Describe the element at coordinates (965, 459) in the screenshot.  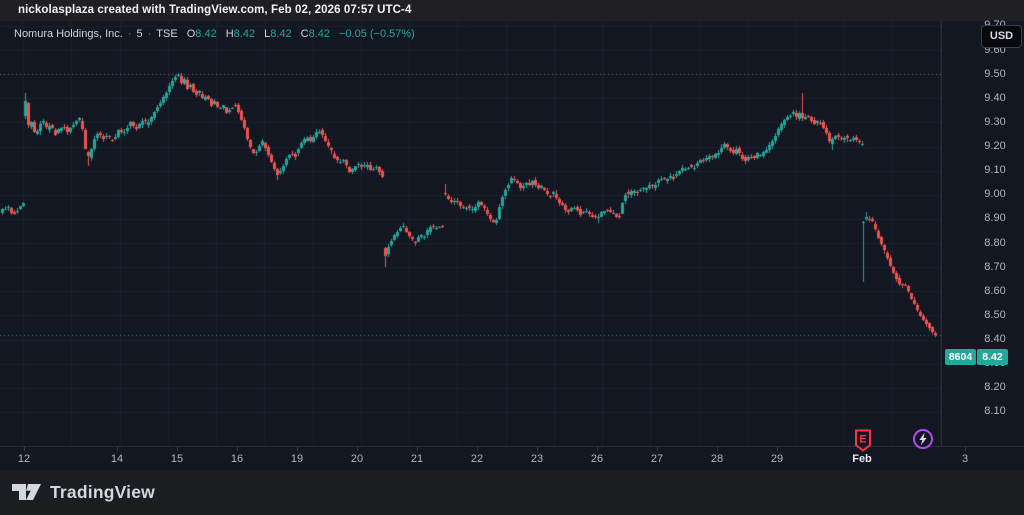
I see `time-tick-label: 3` at that location.